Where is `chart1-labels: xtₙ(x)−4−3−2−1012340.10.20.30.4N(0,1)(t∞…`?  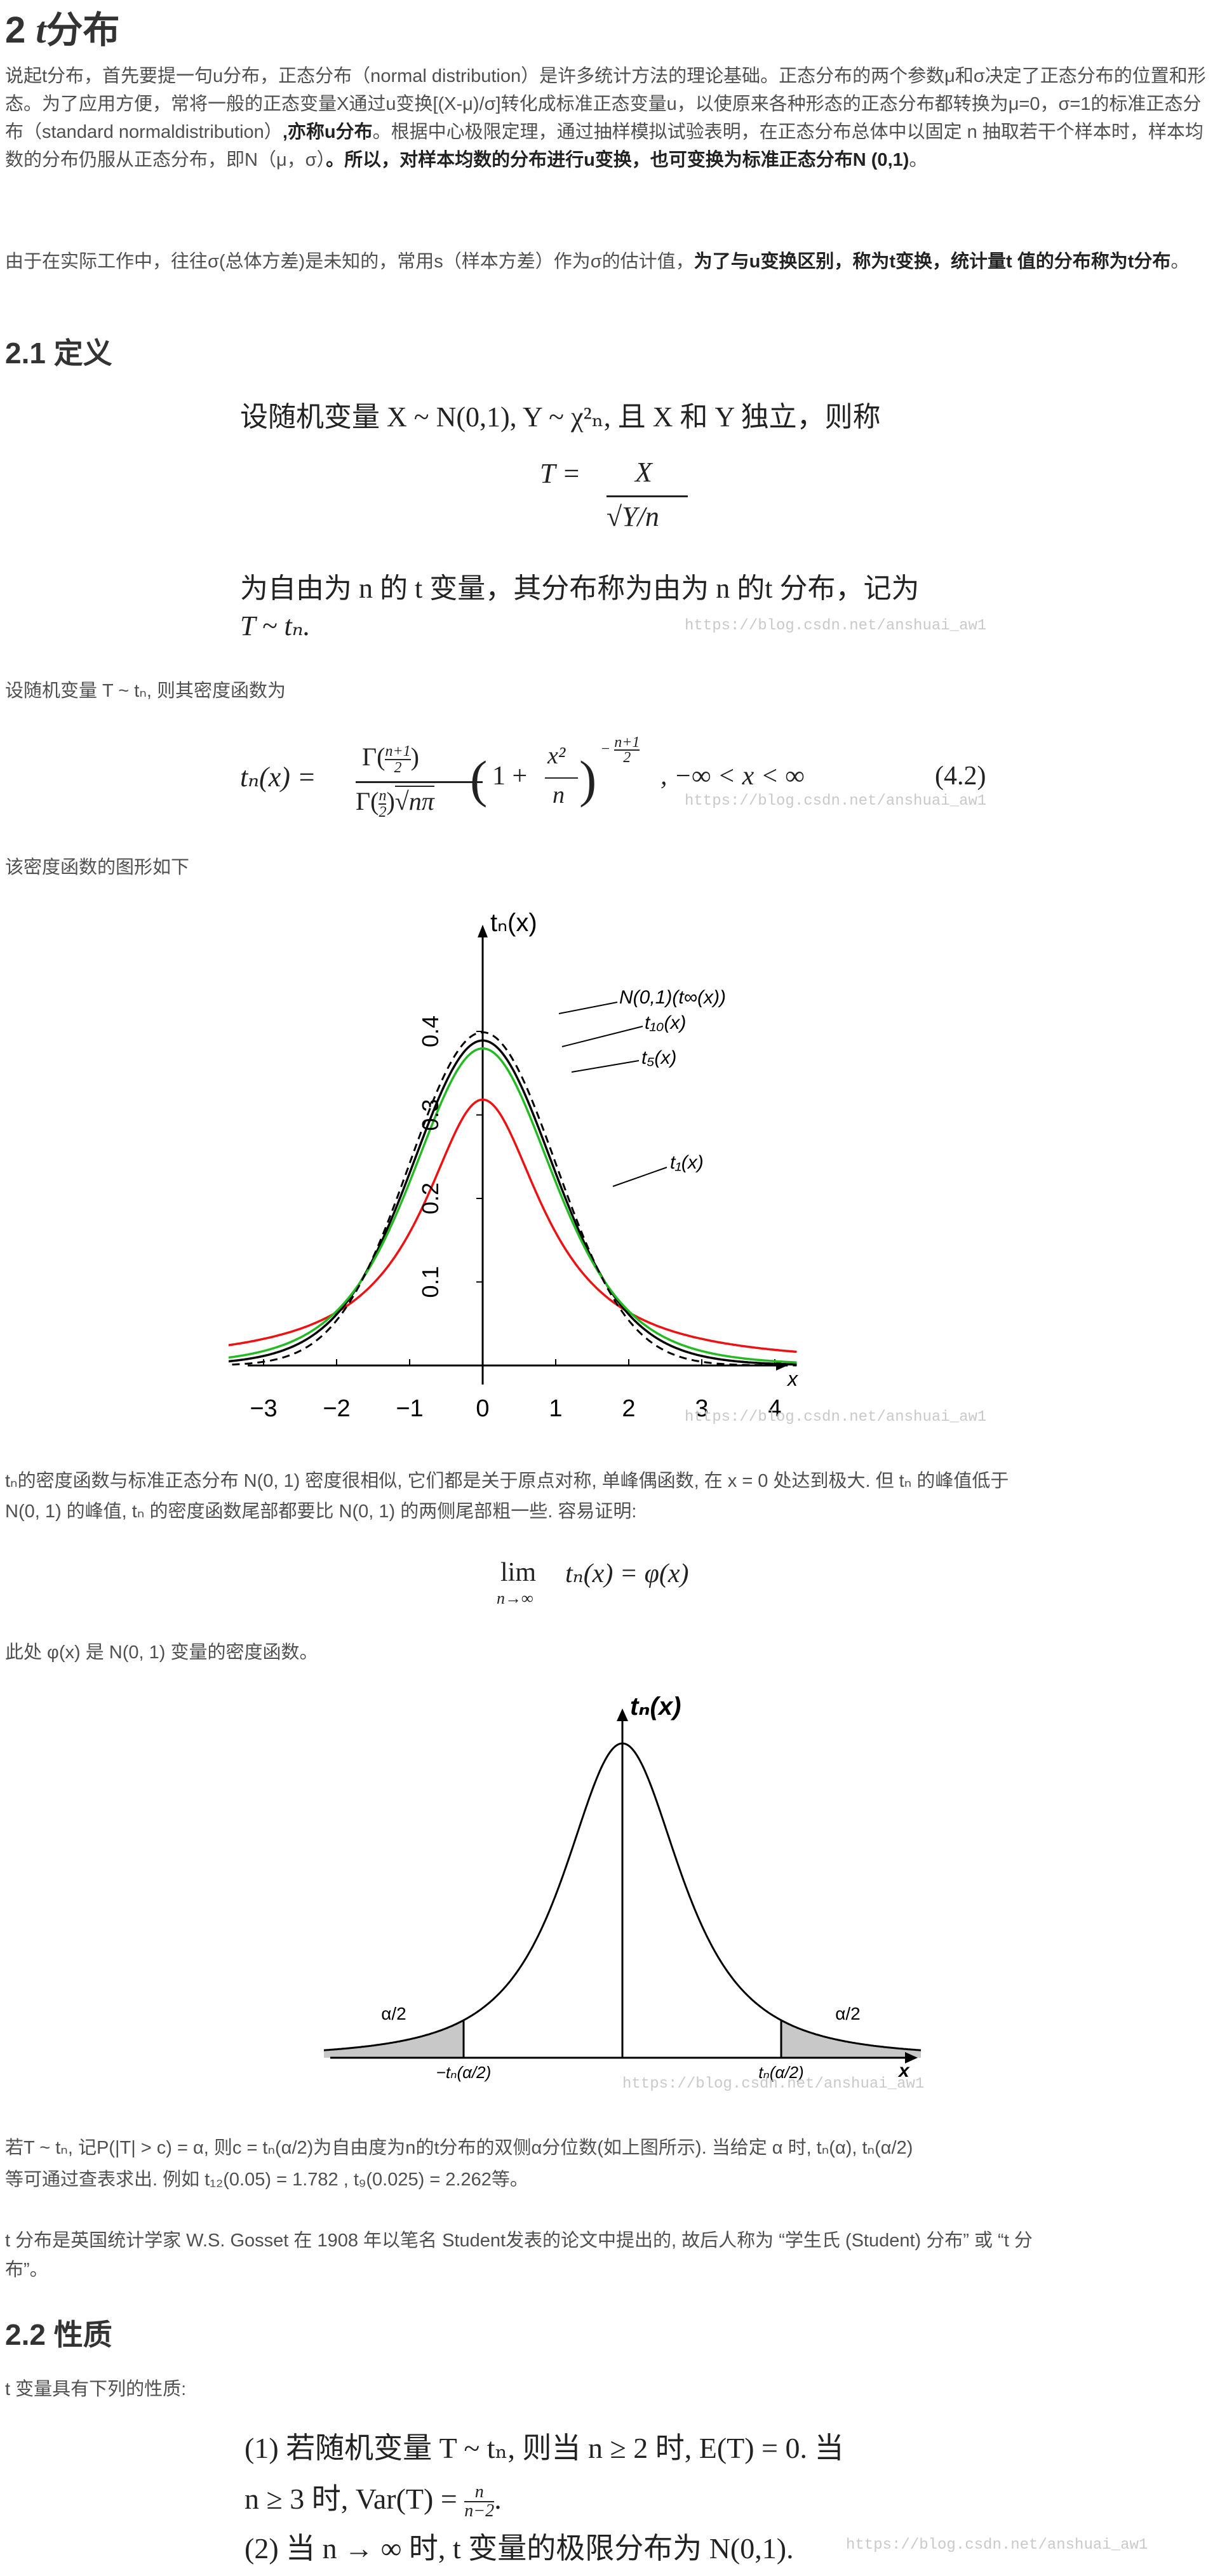 chart1-labels: xtₙ(x)−4−3−2−1012340.10.20.30.4N(0,1)(t∞… is located at coordinates (524, 1165).